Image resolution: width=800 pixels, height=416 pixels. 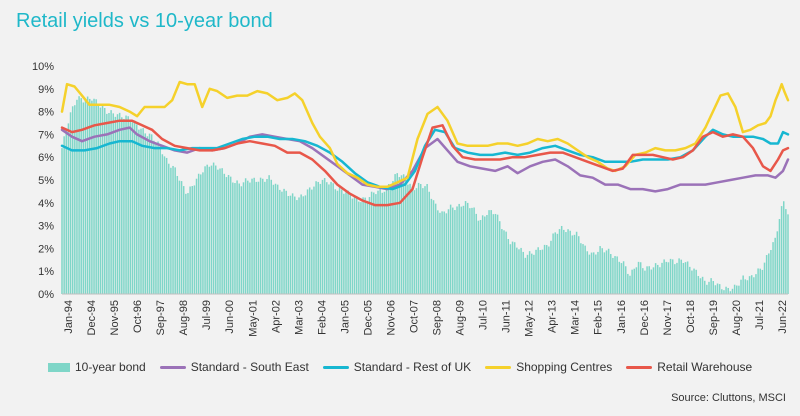 I want to click on y-tick-label: 1%, so click(x=46, y=272).